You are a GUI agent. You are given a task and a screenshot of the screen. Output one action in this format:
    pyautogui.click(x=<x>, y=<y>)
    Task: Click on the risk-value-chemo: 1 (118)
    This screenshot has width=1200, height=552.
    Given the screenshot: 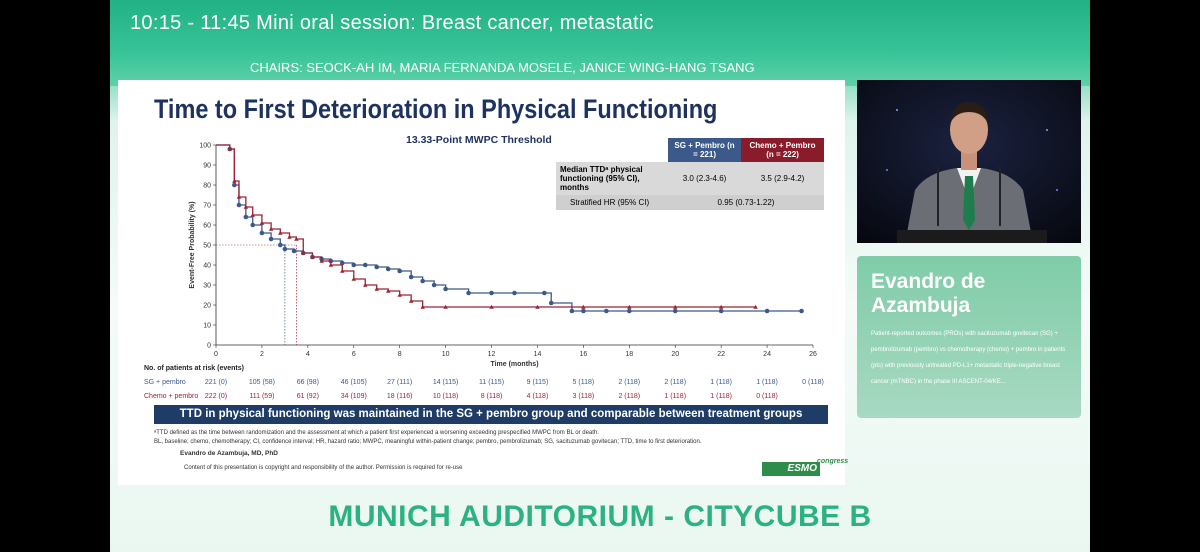 What is the action you would take?
    pyautogui.click(x=675, y=396)
    